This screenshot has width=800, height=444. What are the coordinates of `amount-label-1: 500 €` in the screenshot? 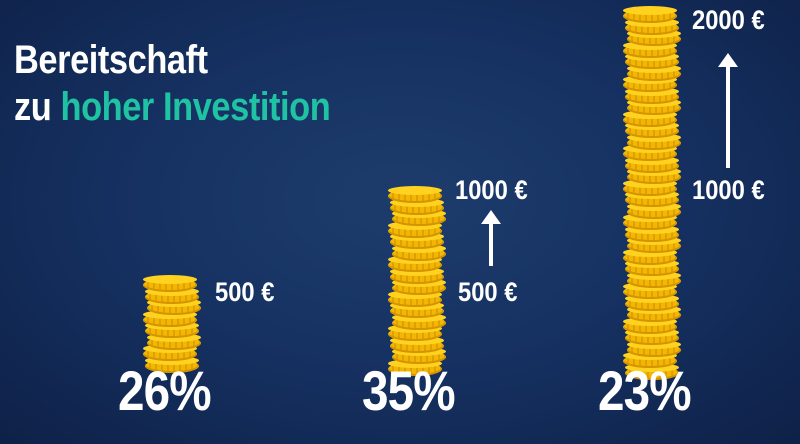 It's located at (245, 292).